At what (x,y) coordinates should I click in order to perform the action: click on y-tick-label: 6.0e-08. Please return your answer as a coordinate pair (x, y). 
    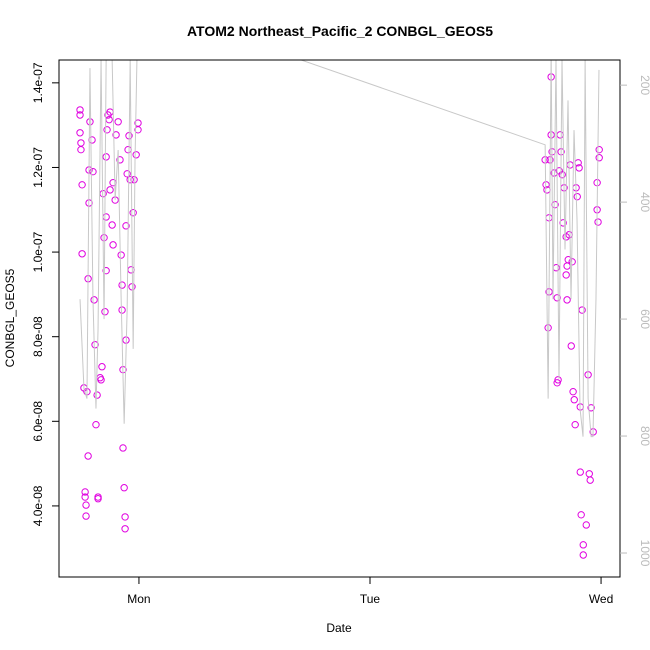
    Looking at the image, I should click on (38, 421).